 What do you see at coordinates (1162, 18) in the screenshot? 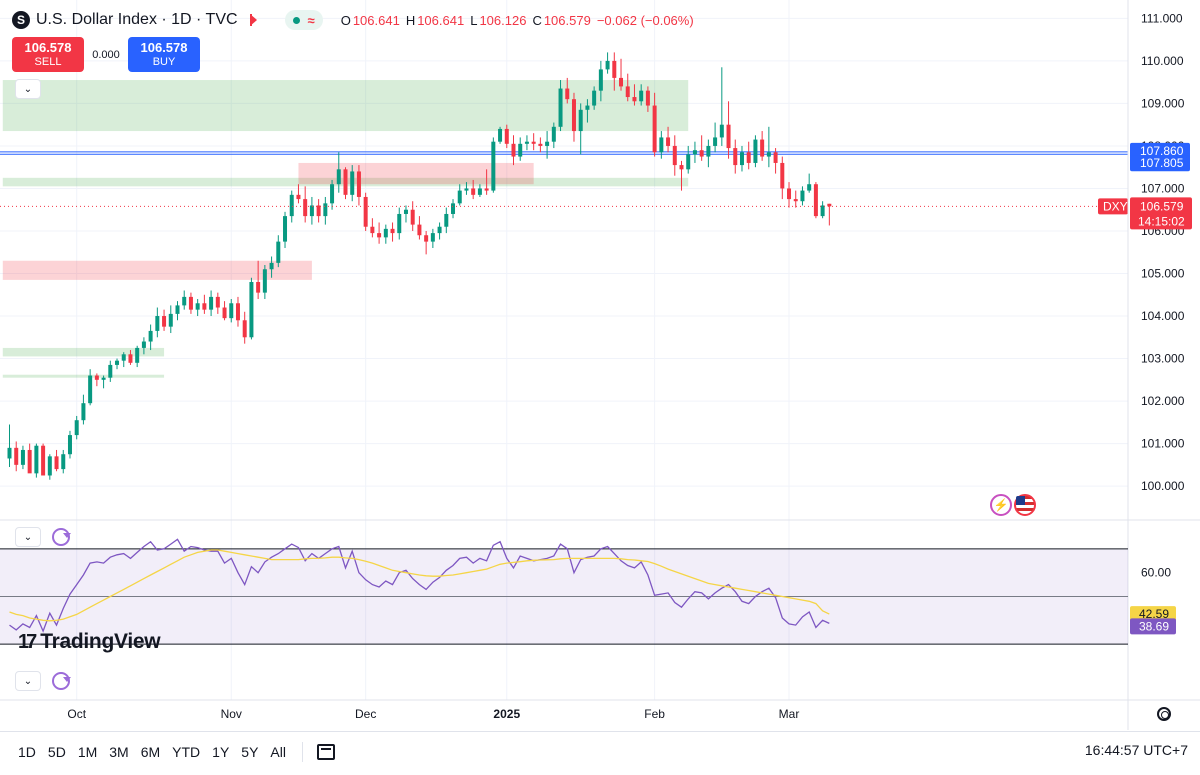
I see `price-axis-tick: 111.000` at bounding box center [1162, 18].